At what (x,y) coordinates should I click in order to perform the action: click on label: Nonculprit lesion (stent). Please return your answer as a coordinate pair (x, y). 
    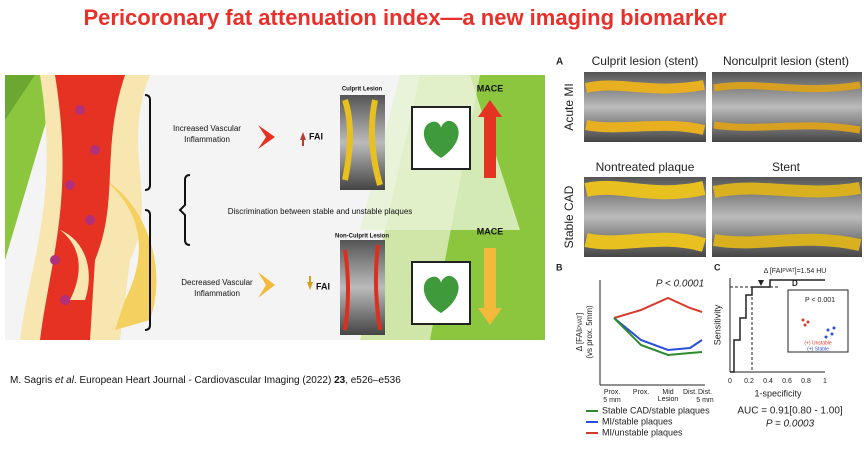
    Looking at the image, I should click on (786, 61).